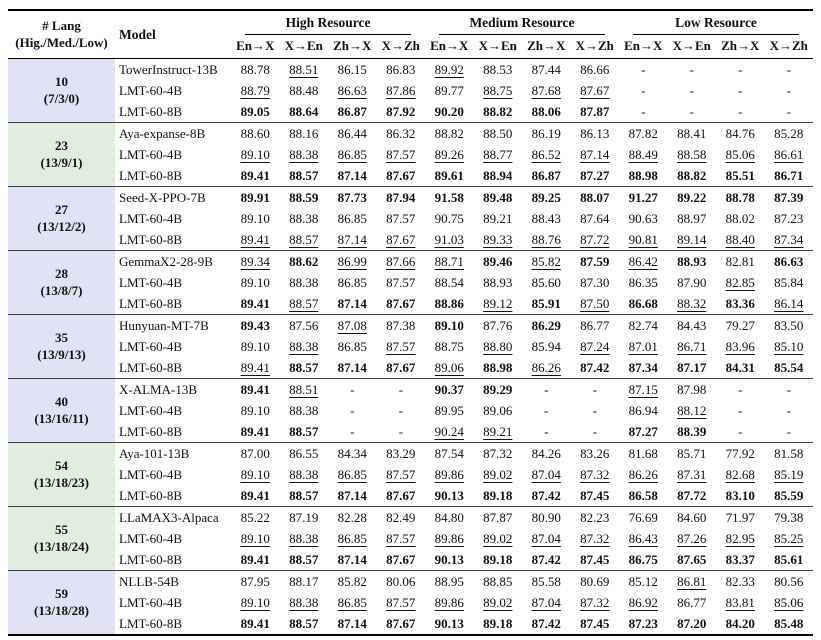  I want to click on score-cell: 88.98, so click(498, 367).